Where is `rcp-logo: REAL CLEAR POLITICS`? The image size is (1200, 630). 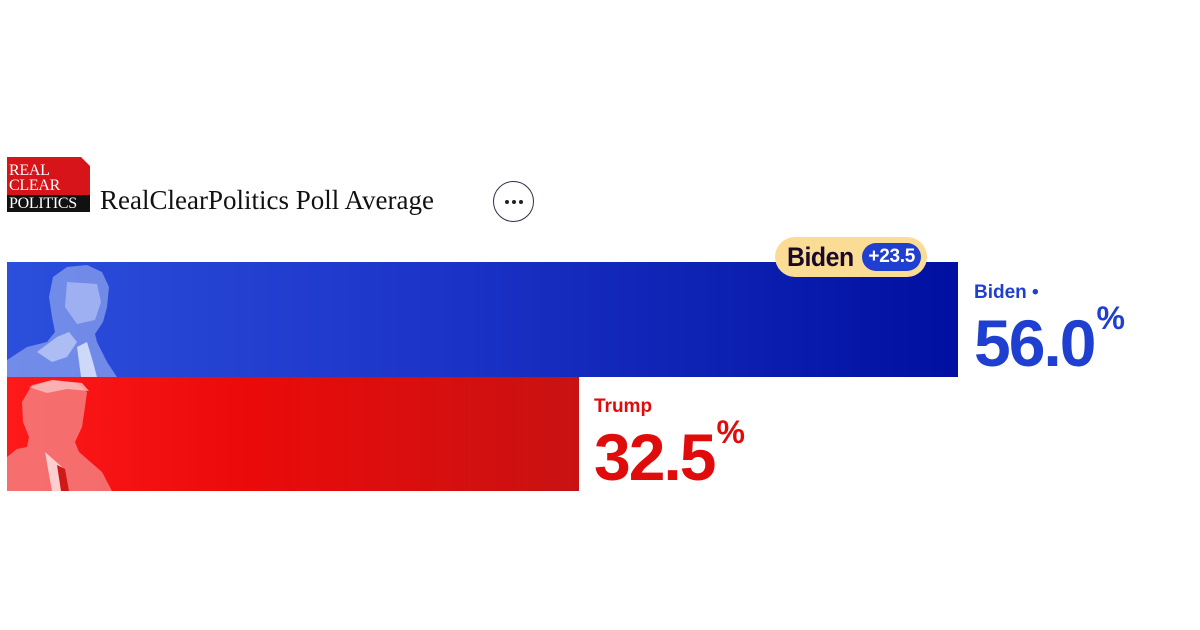 rcp-logo: REAL CLEAR POLITICS is located at coordinates (48, 185).